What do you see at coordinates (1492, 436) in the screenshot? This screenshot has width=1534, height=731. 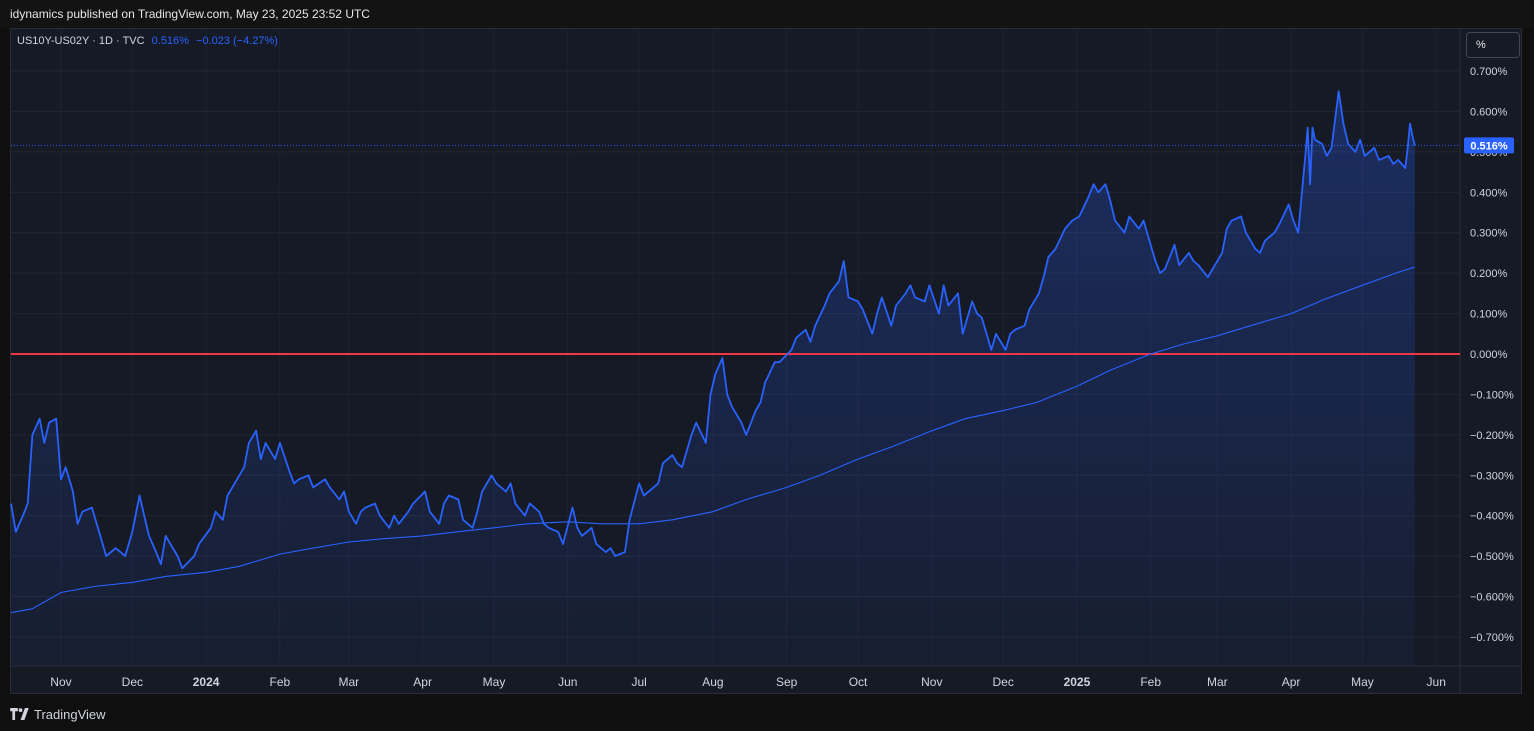 I see `y-tick-label: −0.200%` at bounding box center [1492, 436].